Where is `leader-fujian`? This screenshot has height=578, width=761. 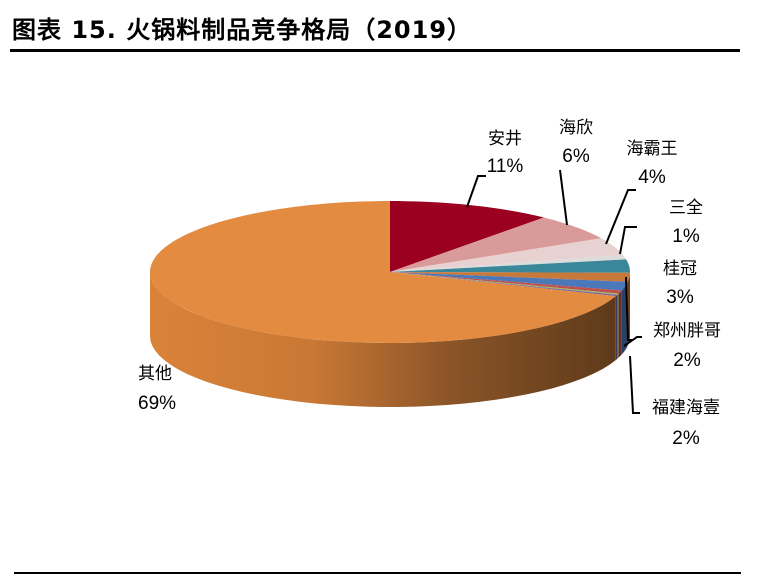 leader-fujian is located at coordinates (634, 384).